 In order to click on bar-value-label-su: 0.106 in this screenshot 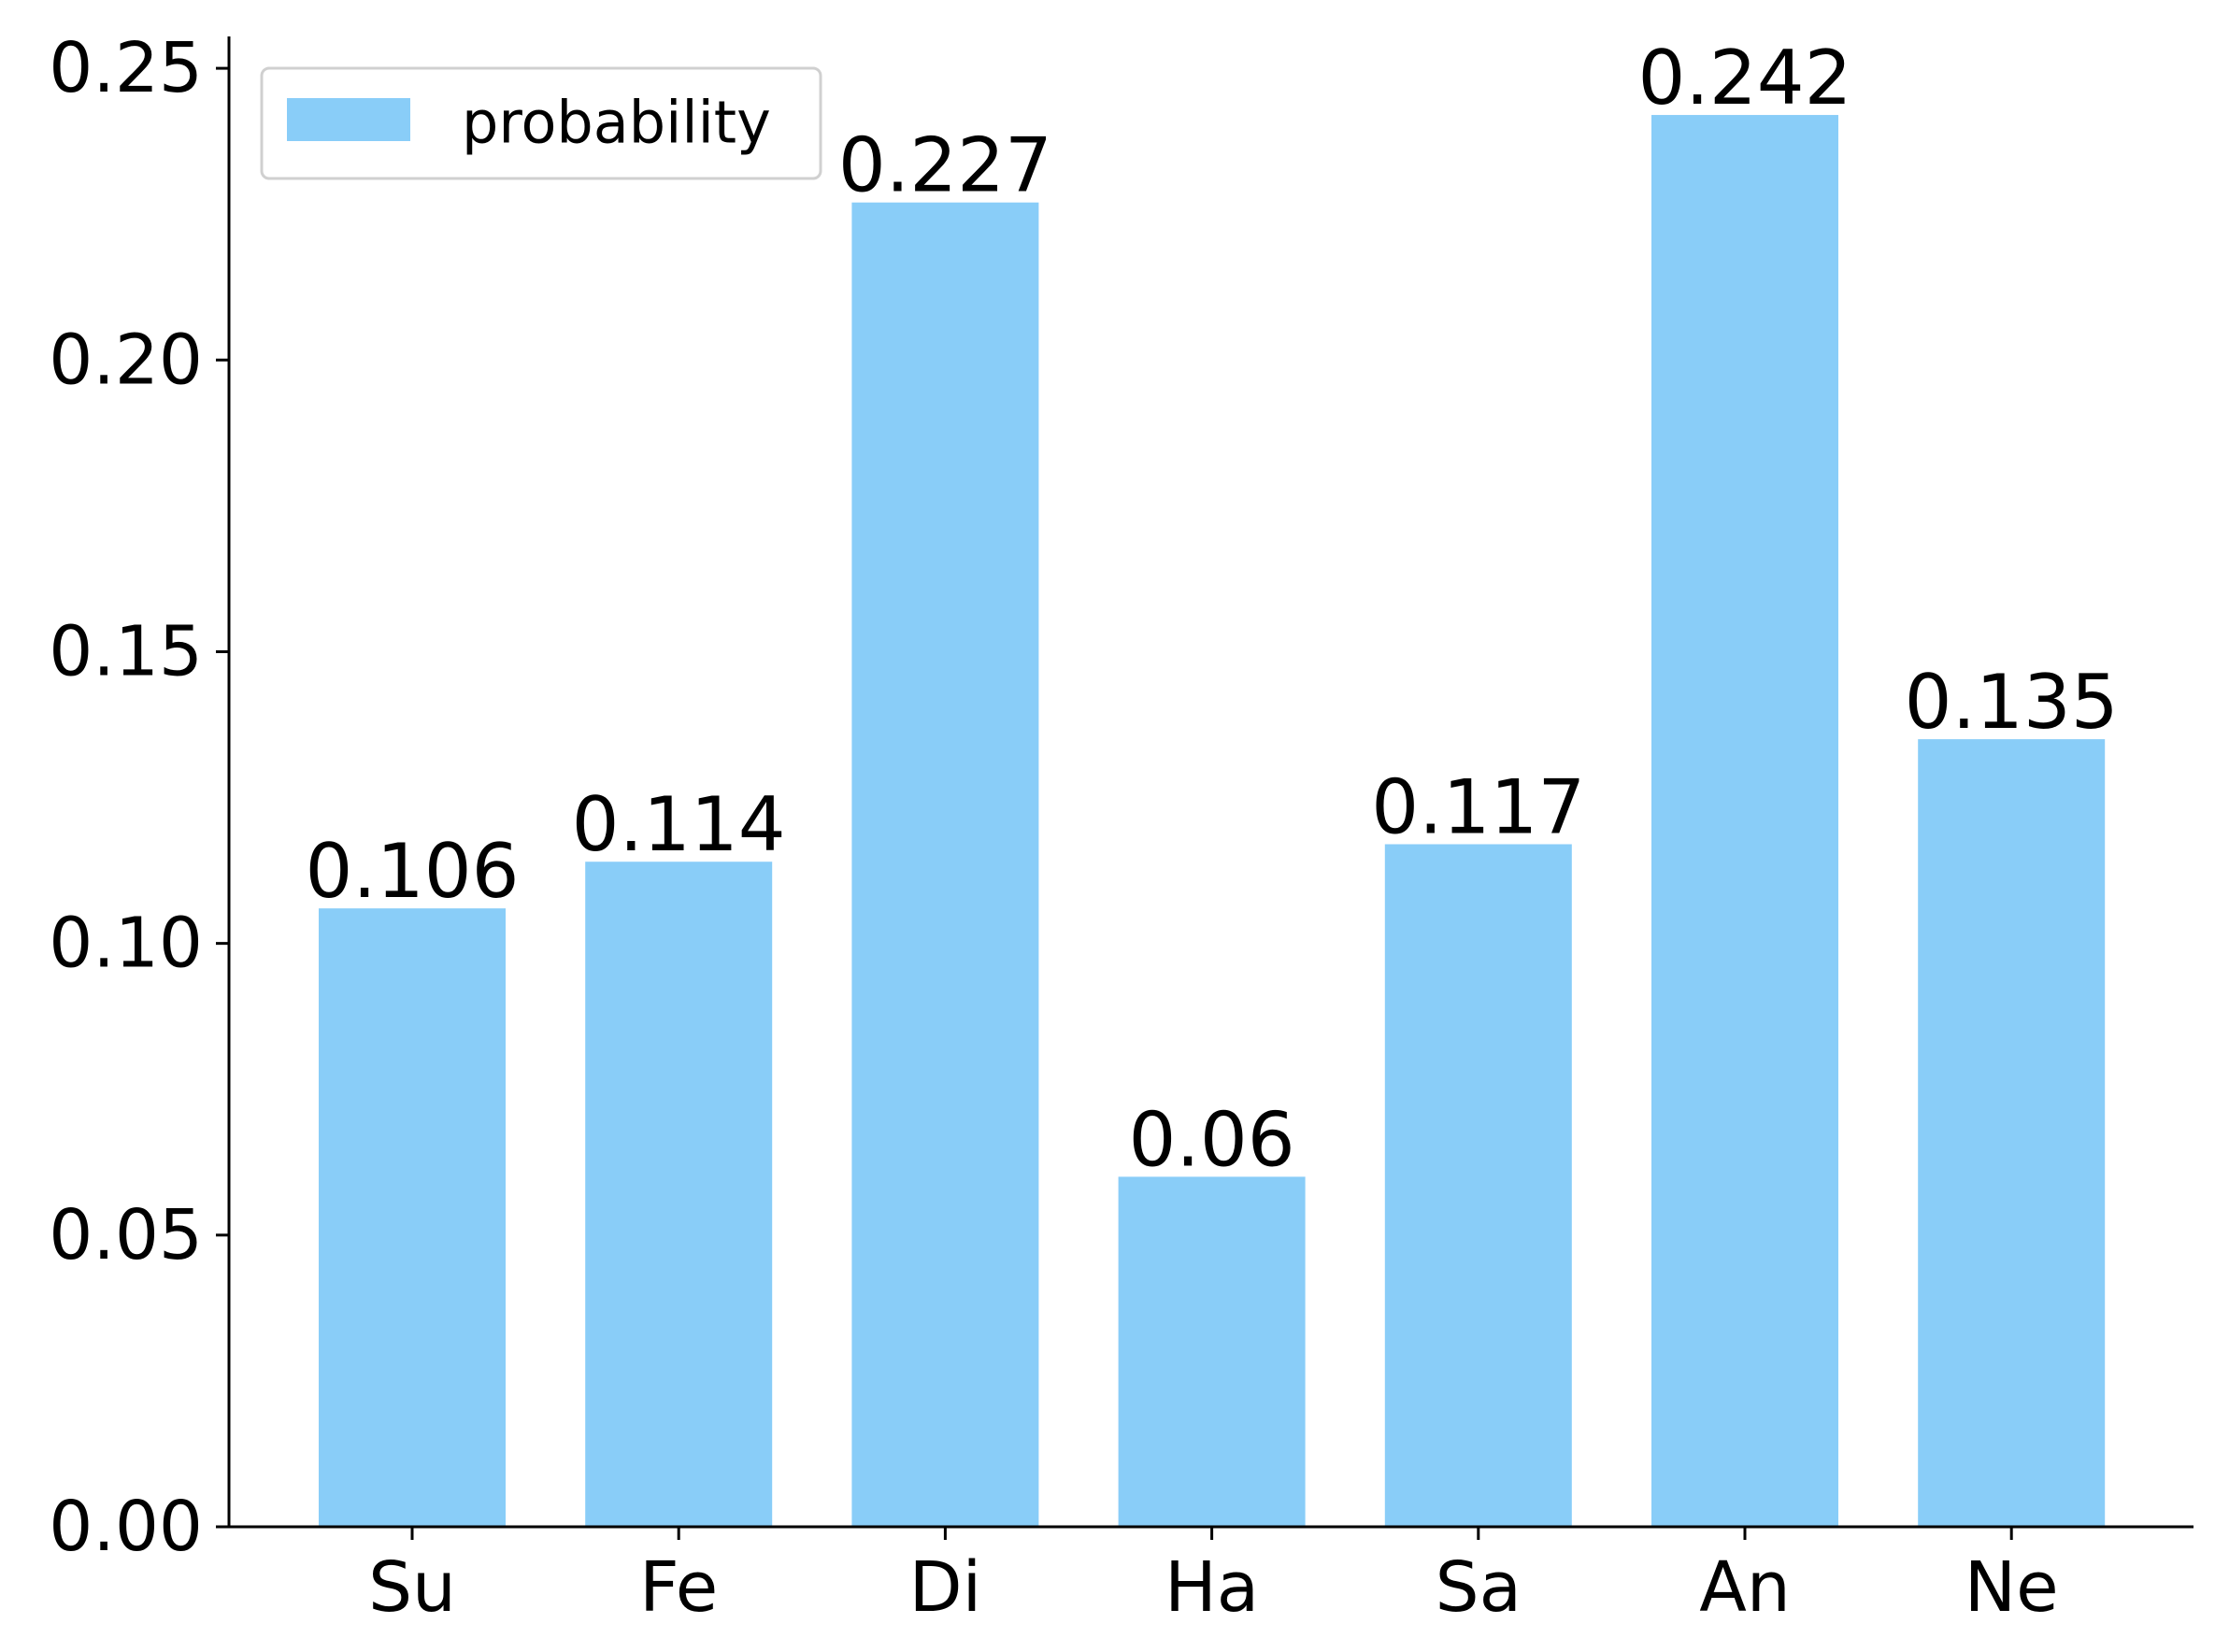, I will do `click(412, 872)`.